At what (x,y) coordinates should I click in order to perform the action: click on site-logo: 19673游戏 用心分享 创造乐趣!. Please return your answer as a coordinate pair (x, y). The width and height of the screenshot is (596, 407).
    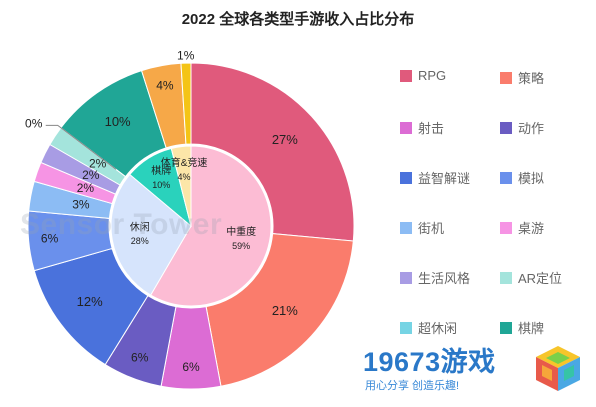
    Looking at the image, I should click on (476, 371).